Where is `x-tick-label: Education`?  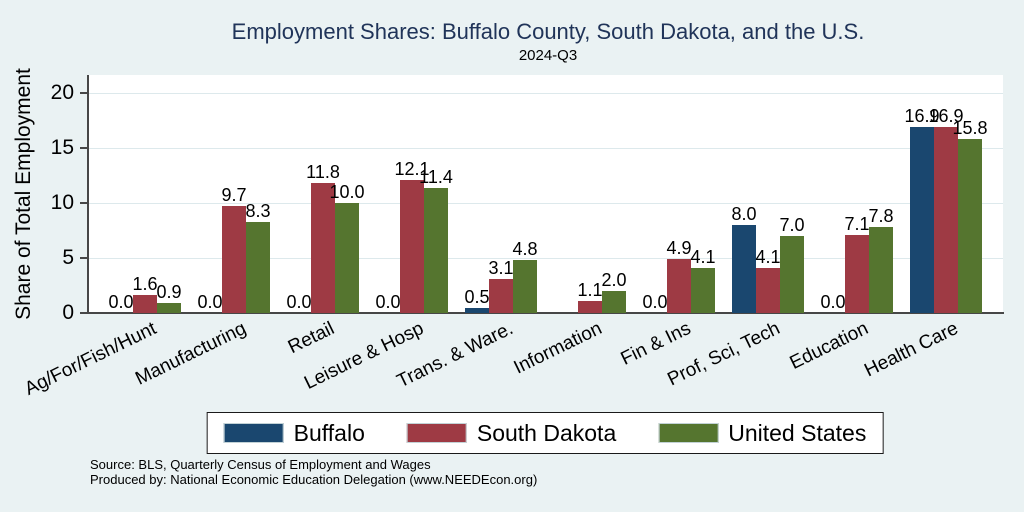
x-tick-label: Education is located at coordinates (830, 346).